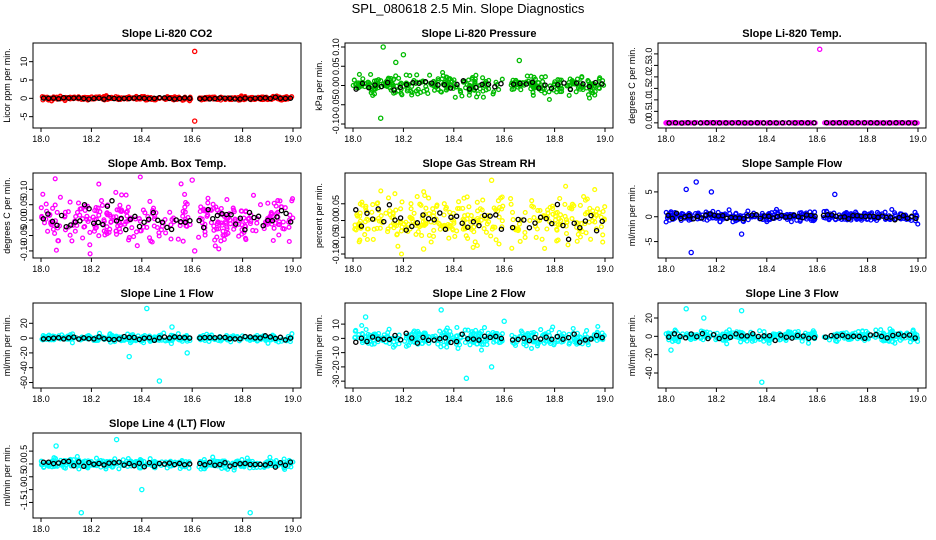 Image resolution: width=936 pixels, height=540 pixels. I want to click on series-points, so click(480, 217).